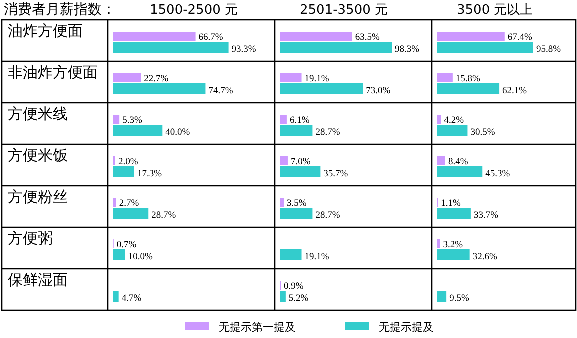 This screenshot has width=577, height=338. What do you see at coordinates (453, 245) in the screenshot?
I see `data-label: 3.2%` at bounding box center [453, 245].